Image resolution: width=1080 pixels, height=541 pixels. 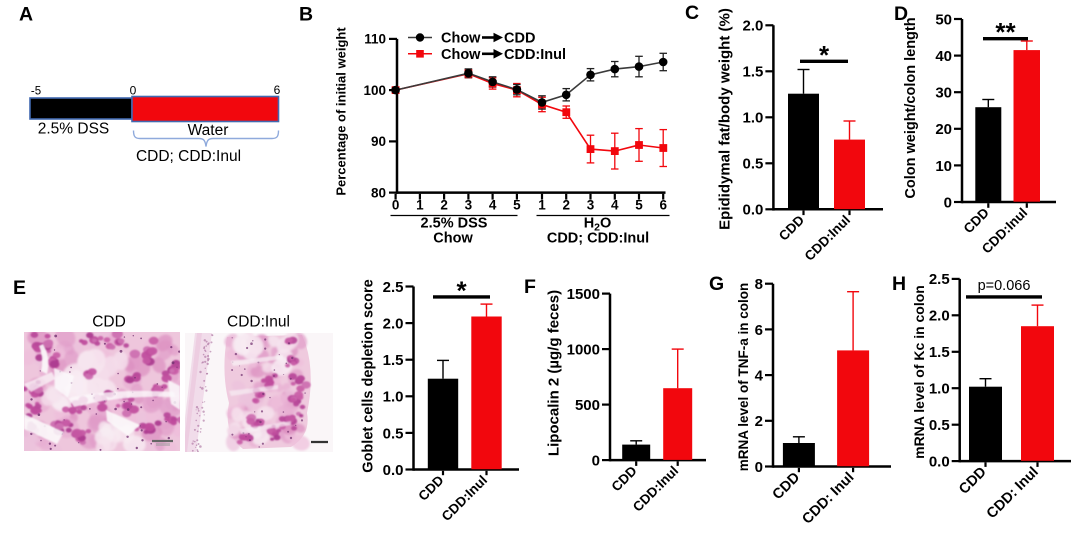 What do you see at coordinates (583, 350) in the screenshot?
I see `svg-text: 1000` at bounding box center [583, 350].